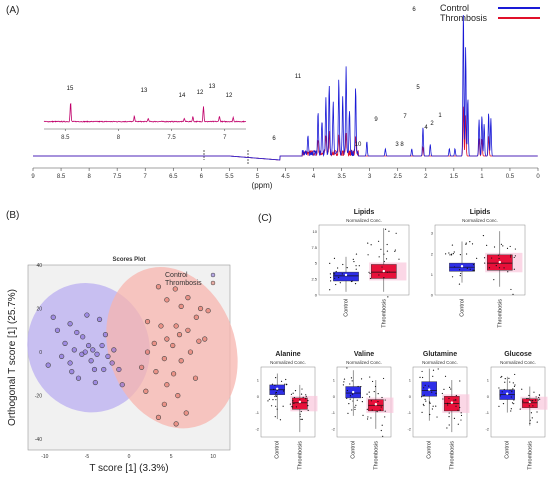 The image size is (550, 485). What do you see at coordinates (202, 177) in the screenshot?
I see `x-tick-label: 6` at bounding box center [202, 177].